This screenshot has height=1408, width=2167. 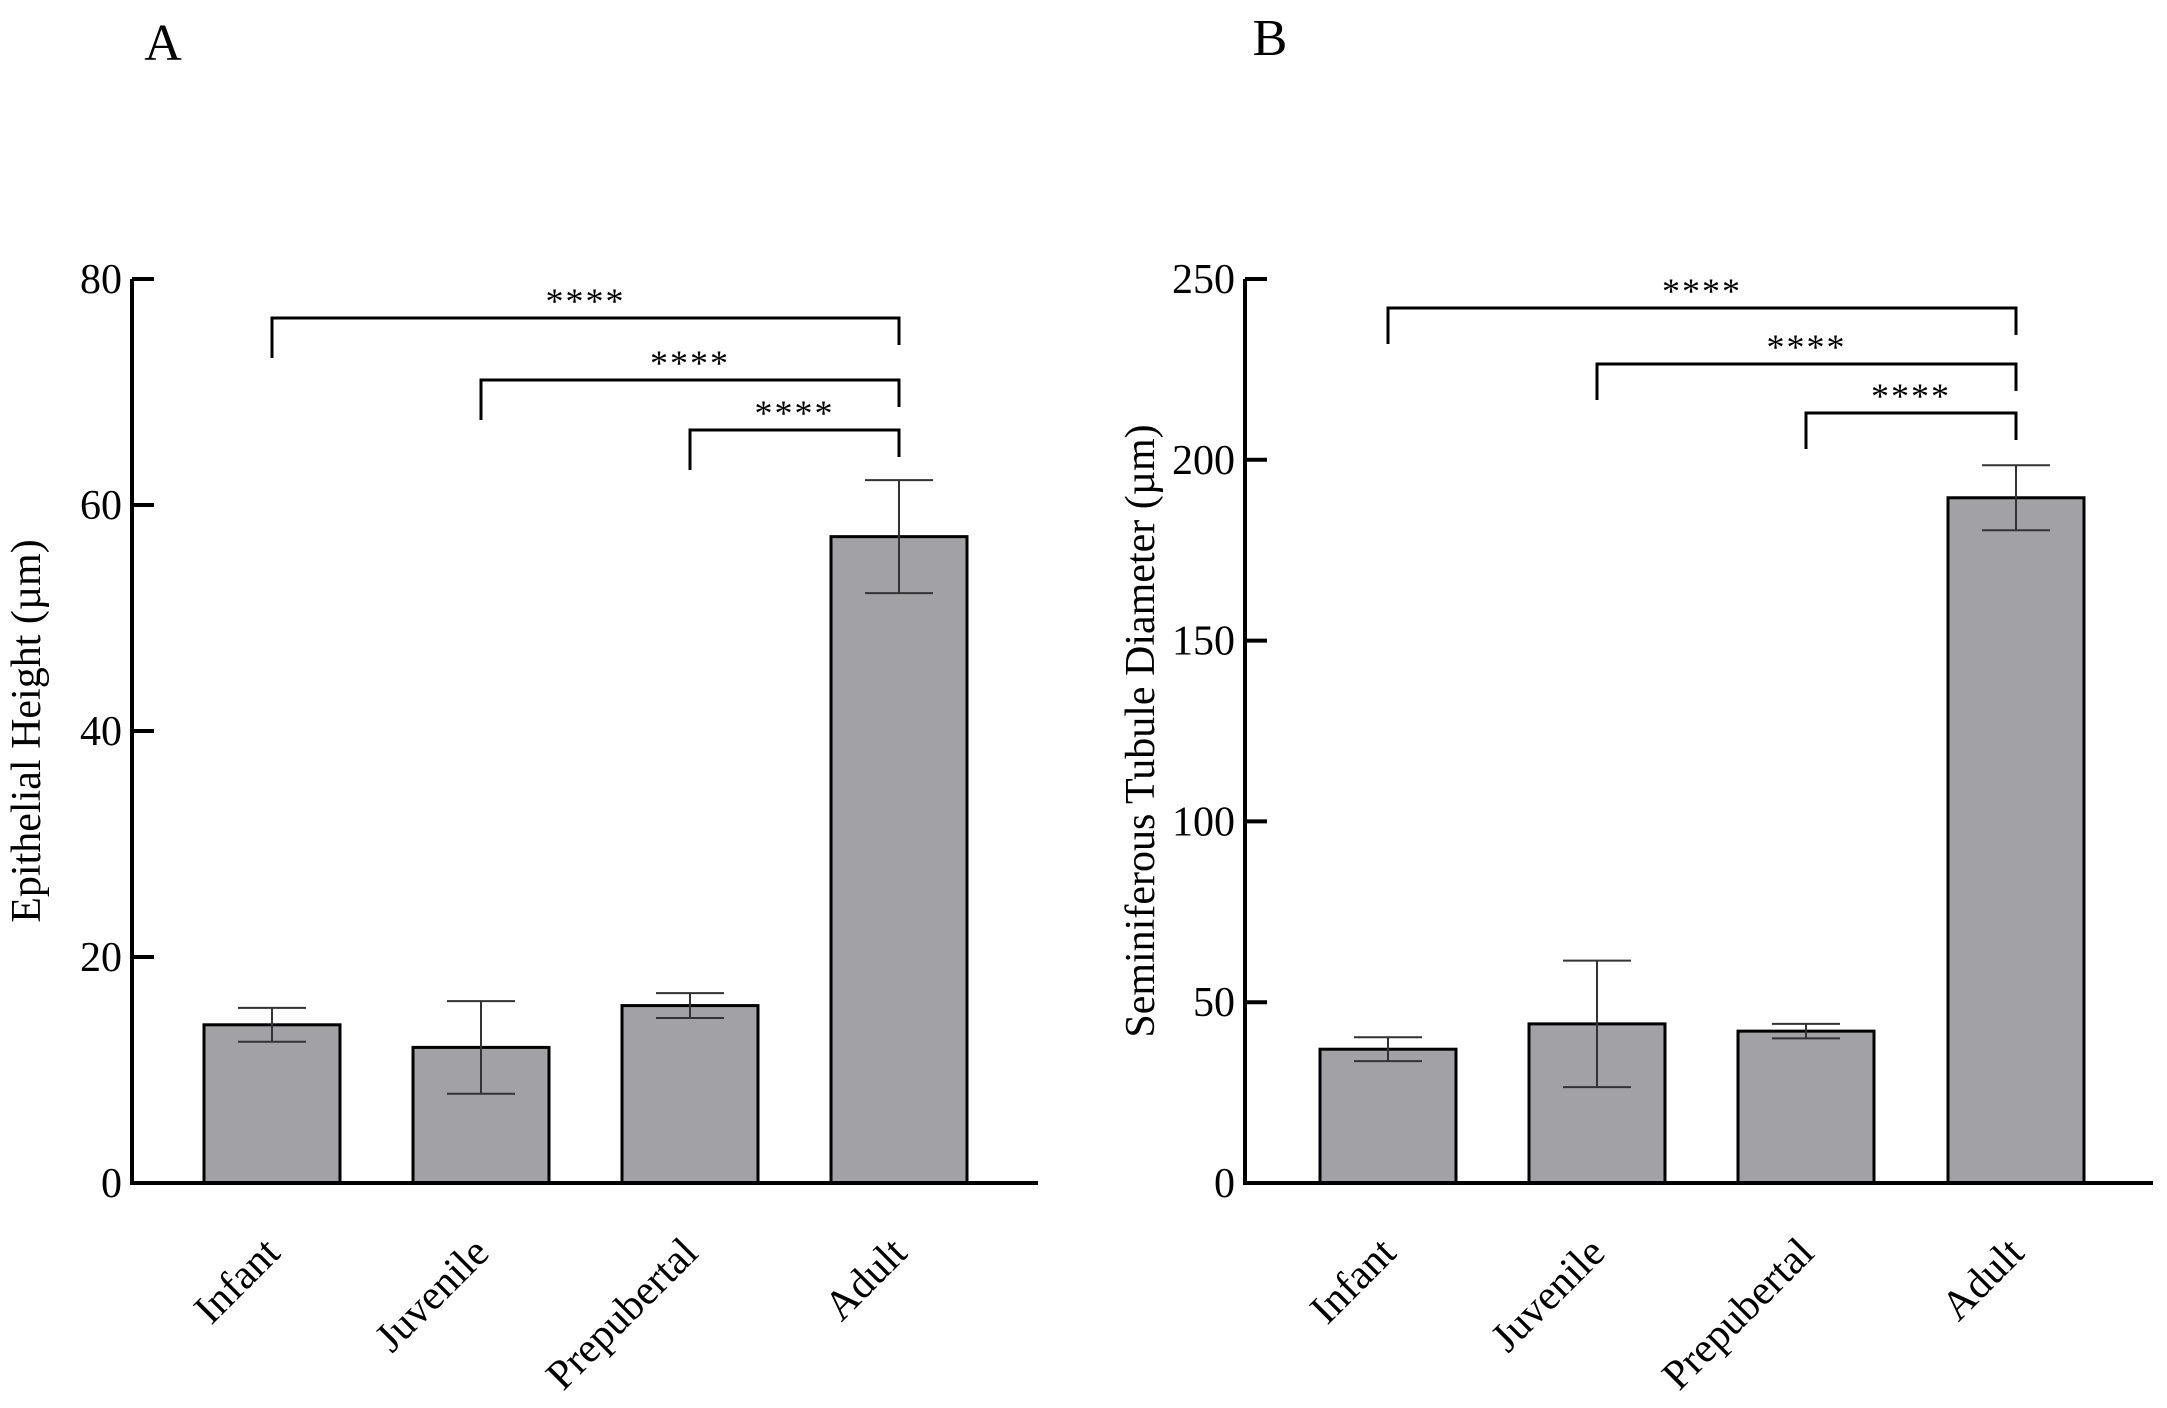 I want to click on y-axis-title: Epithelial Height (µm), so click(x=27, y=730).